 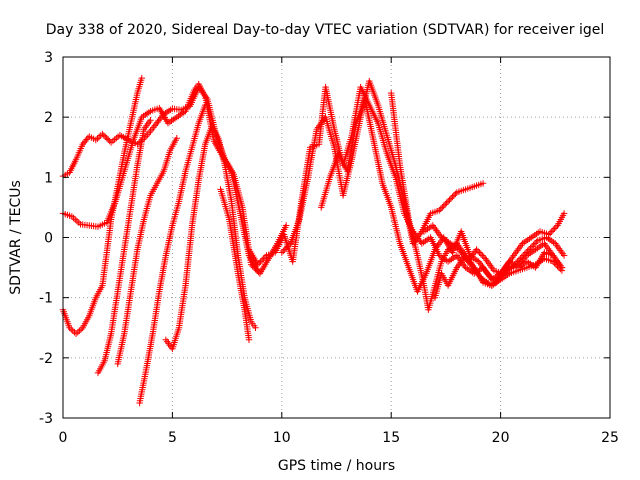 I want to click on y-tick-label: 0, so click(x=48, y=239).